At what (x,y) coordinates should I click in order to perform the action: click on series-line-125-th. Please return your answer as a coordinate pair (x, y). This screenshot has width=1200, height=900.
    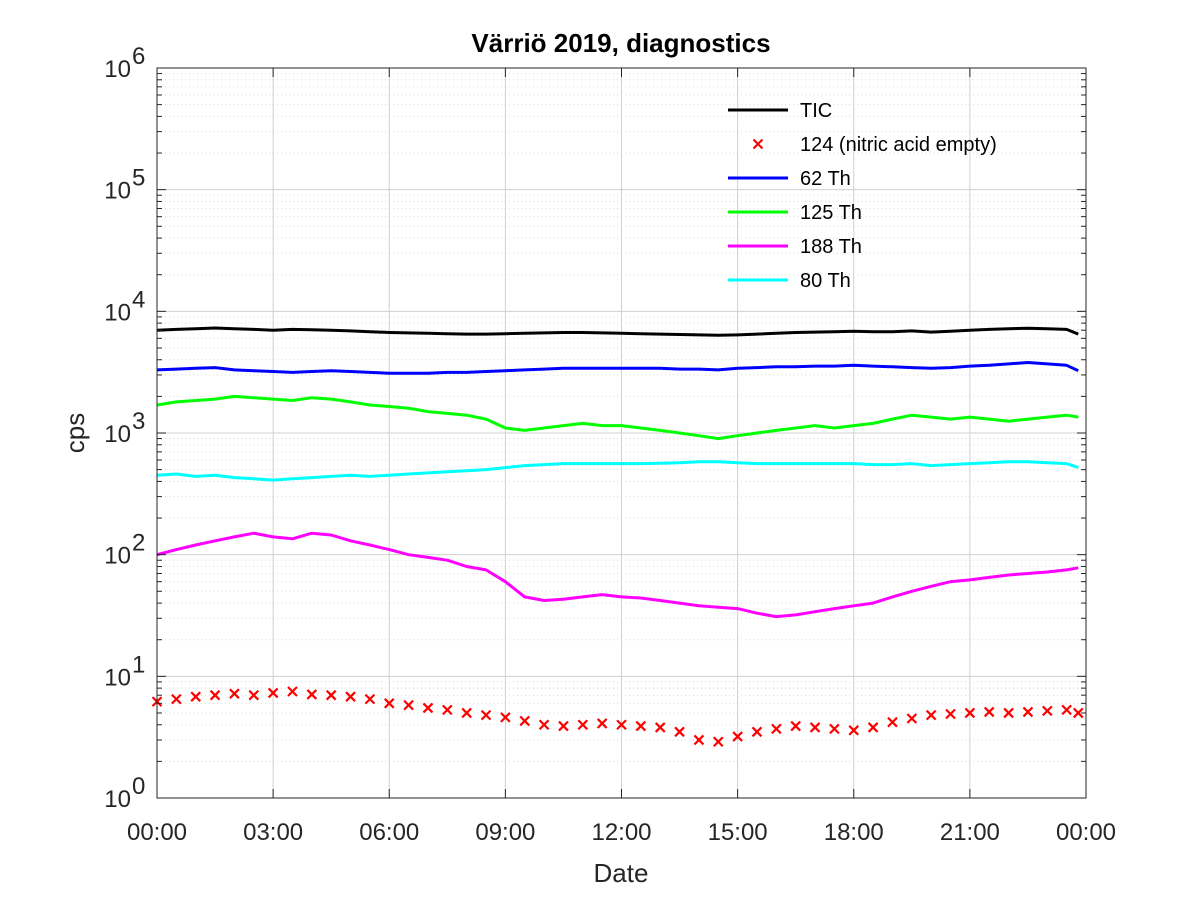
    Looking at the image, I should click on (617, 417).